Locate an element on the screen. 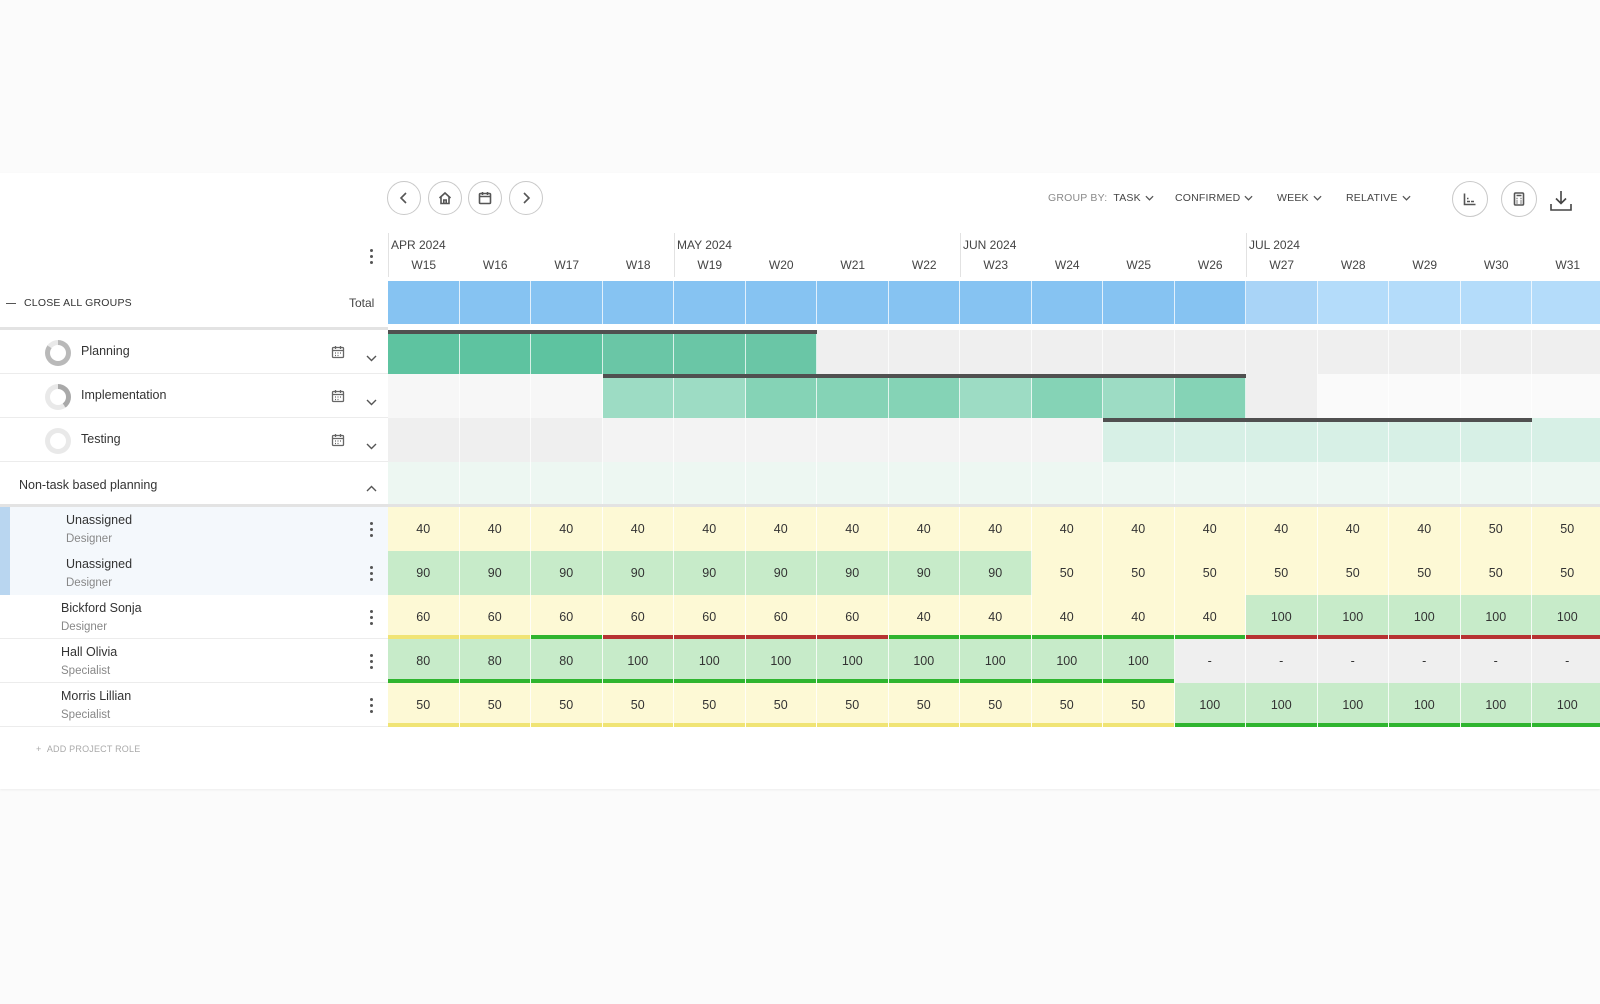 Image resolution: width=1600 pixels, height=1004 pixels. week-label: W22 is located at coordinates (924, 265).